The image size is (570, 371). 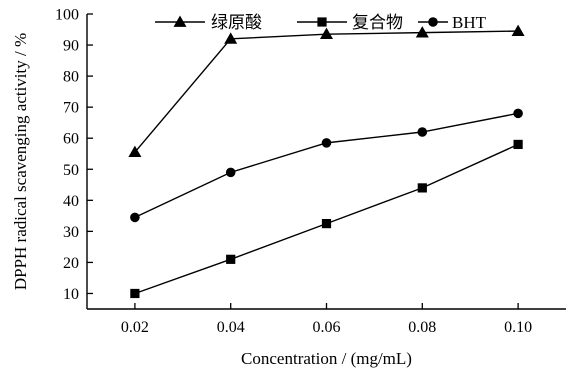 What do you see at coordinates (71, 263) in the screenshot?
I see `y-tick-label: 20` at bounding box center [71, 263].